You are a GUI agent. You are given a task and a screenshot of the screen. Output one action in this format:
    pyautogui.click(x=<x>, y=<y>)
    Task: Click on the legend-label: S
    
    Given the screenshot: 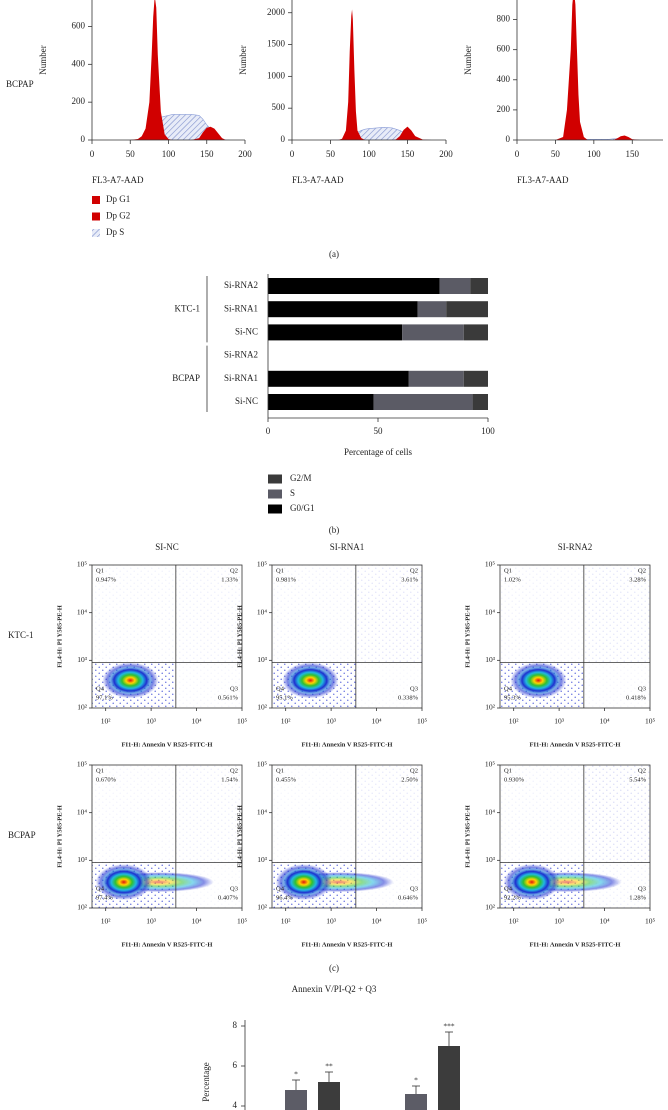 What is the action you would take?
    pyautogui.click(x=292, y=493)
    